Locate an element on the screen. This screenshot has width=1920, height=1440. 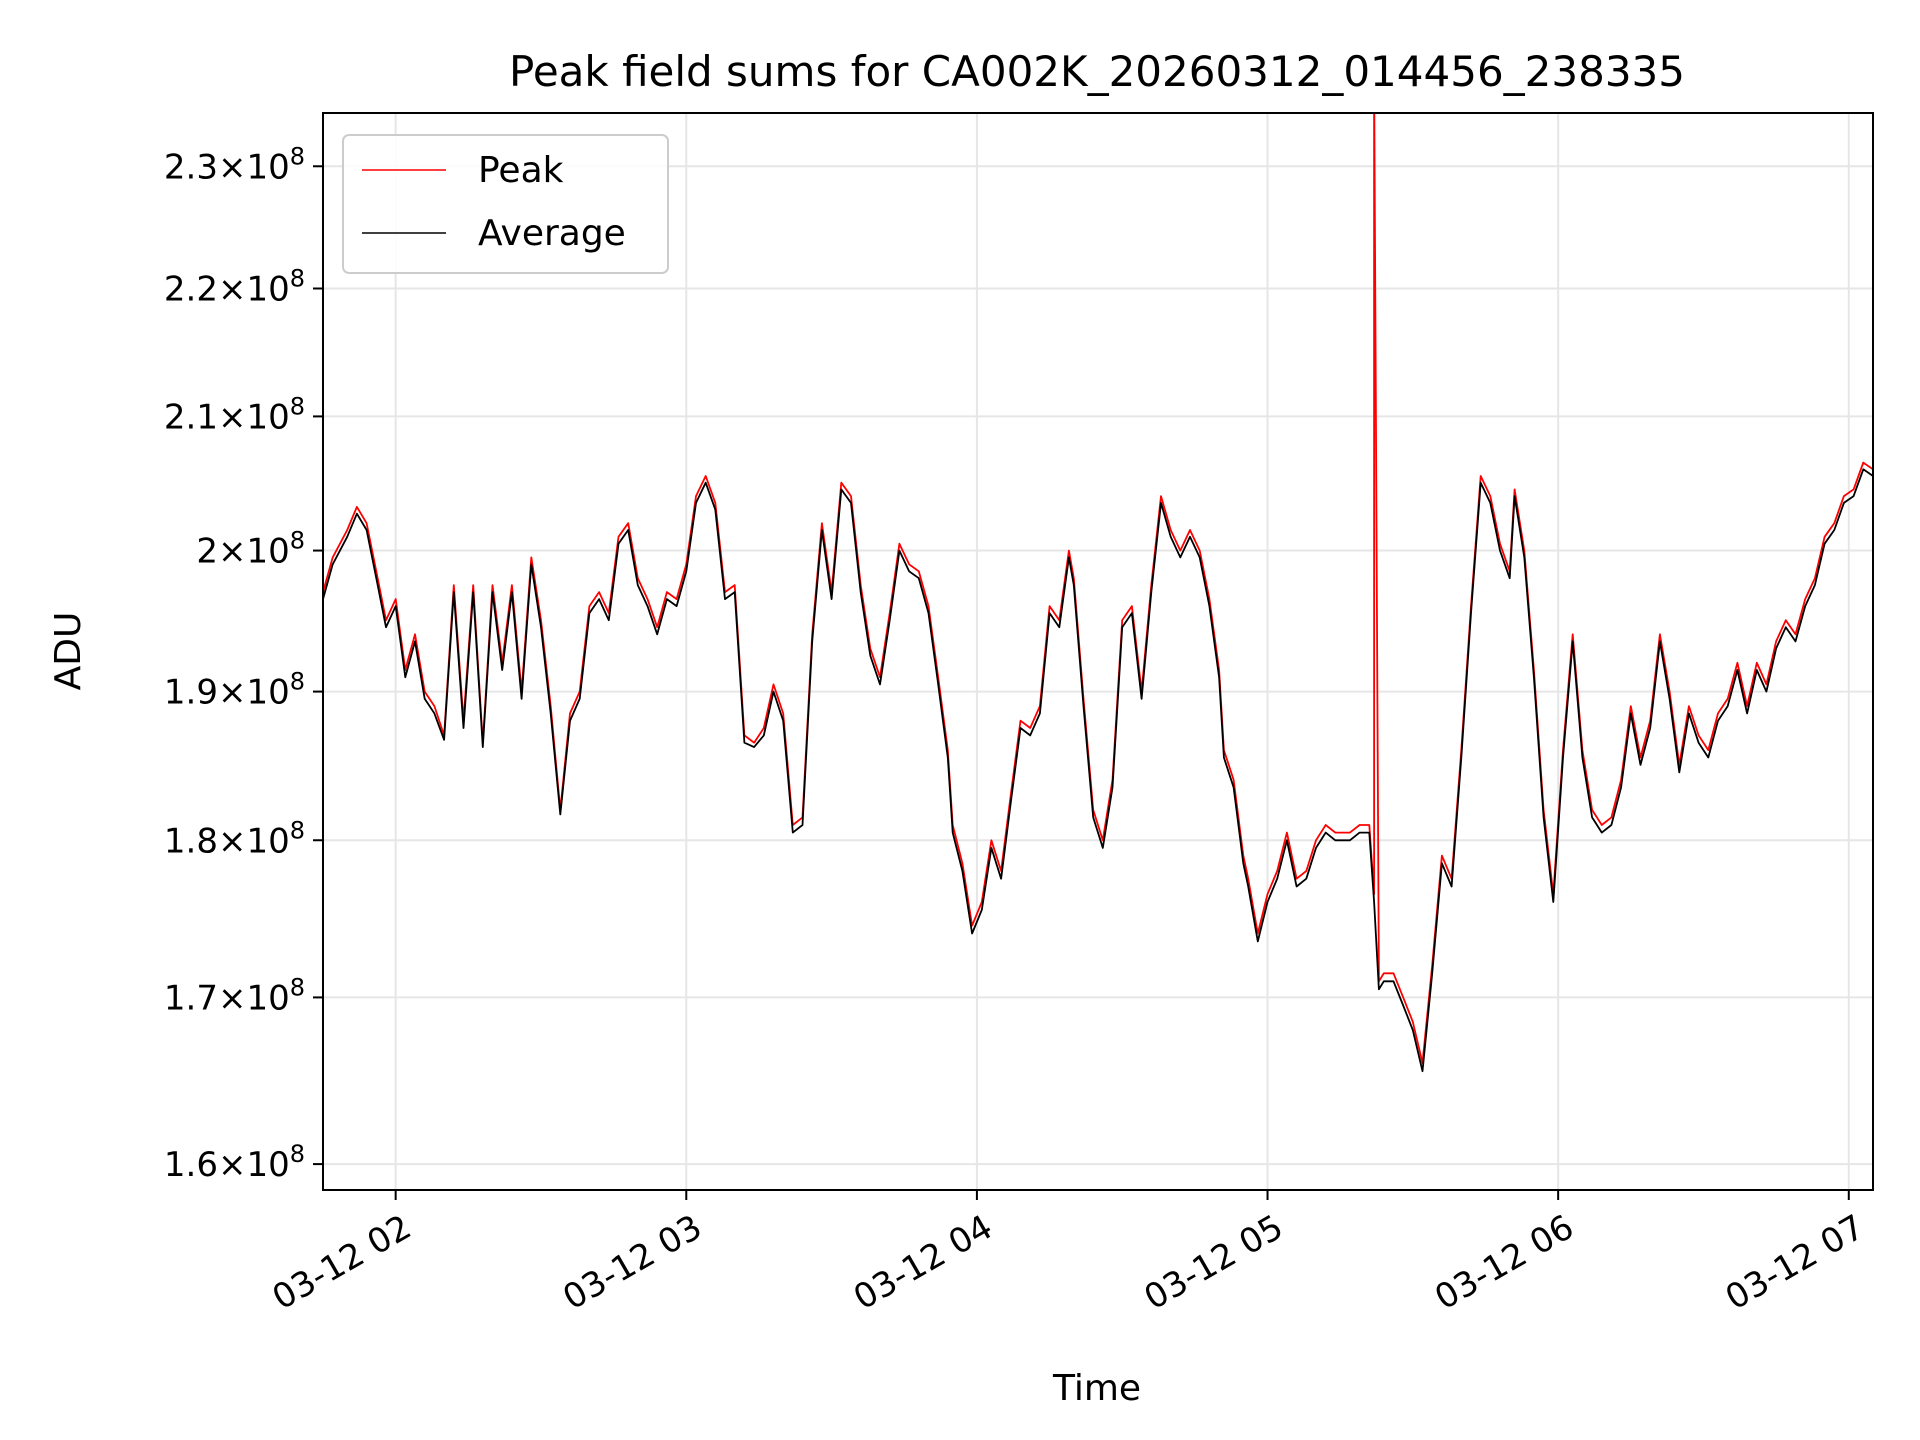
y-tick-label: 2.2×10⁸ is located at coordinates (234, 286).